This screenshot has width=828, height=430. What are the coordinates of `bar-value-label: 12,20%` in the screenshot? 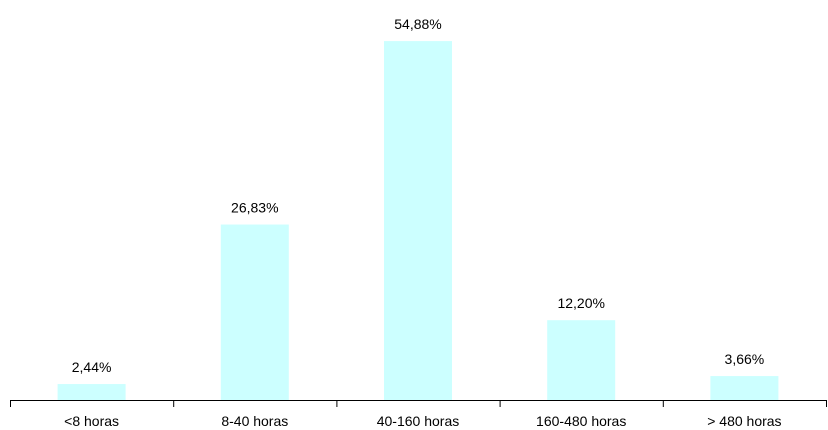 It's located at (580, 303).